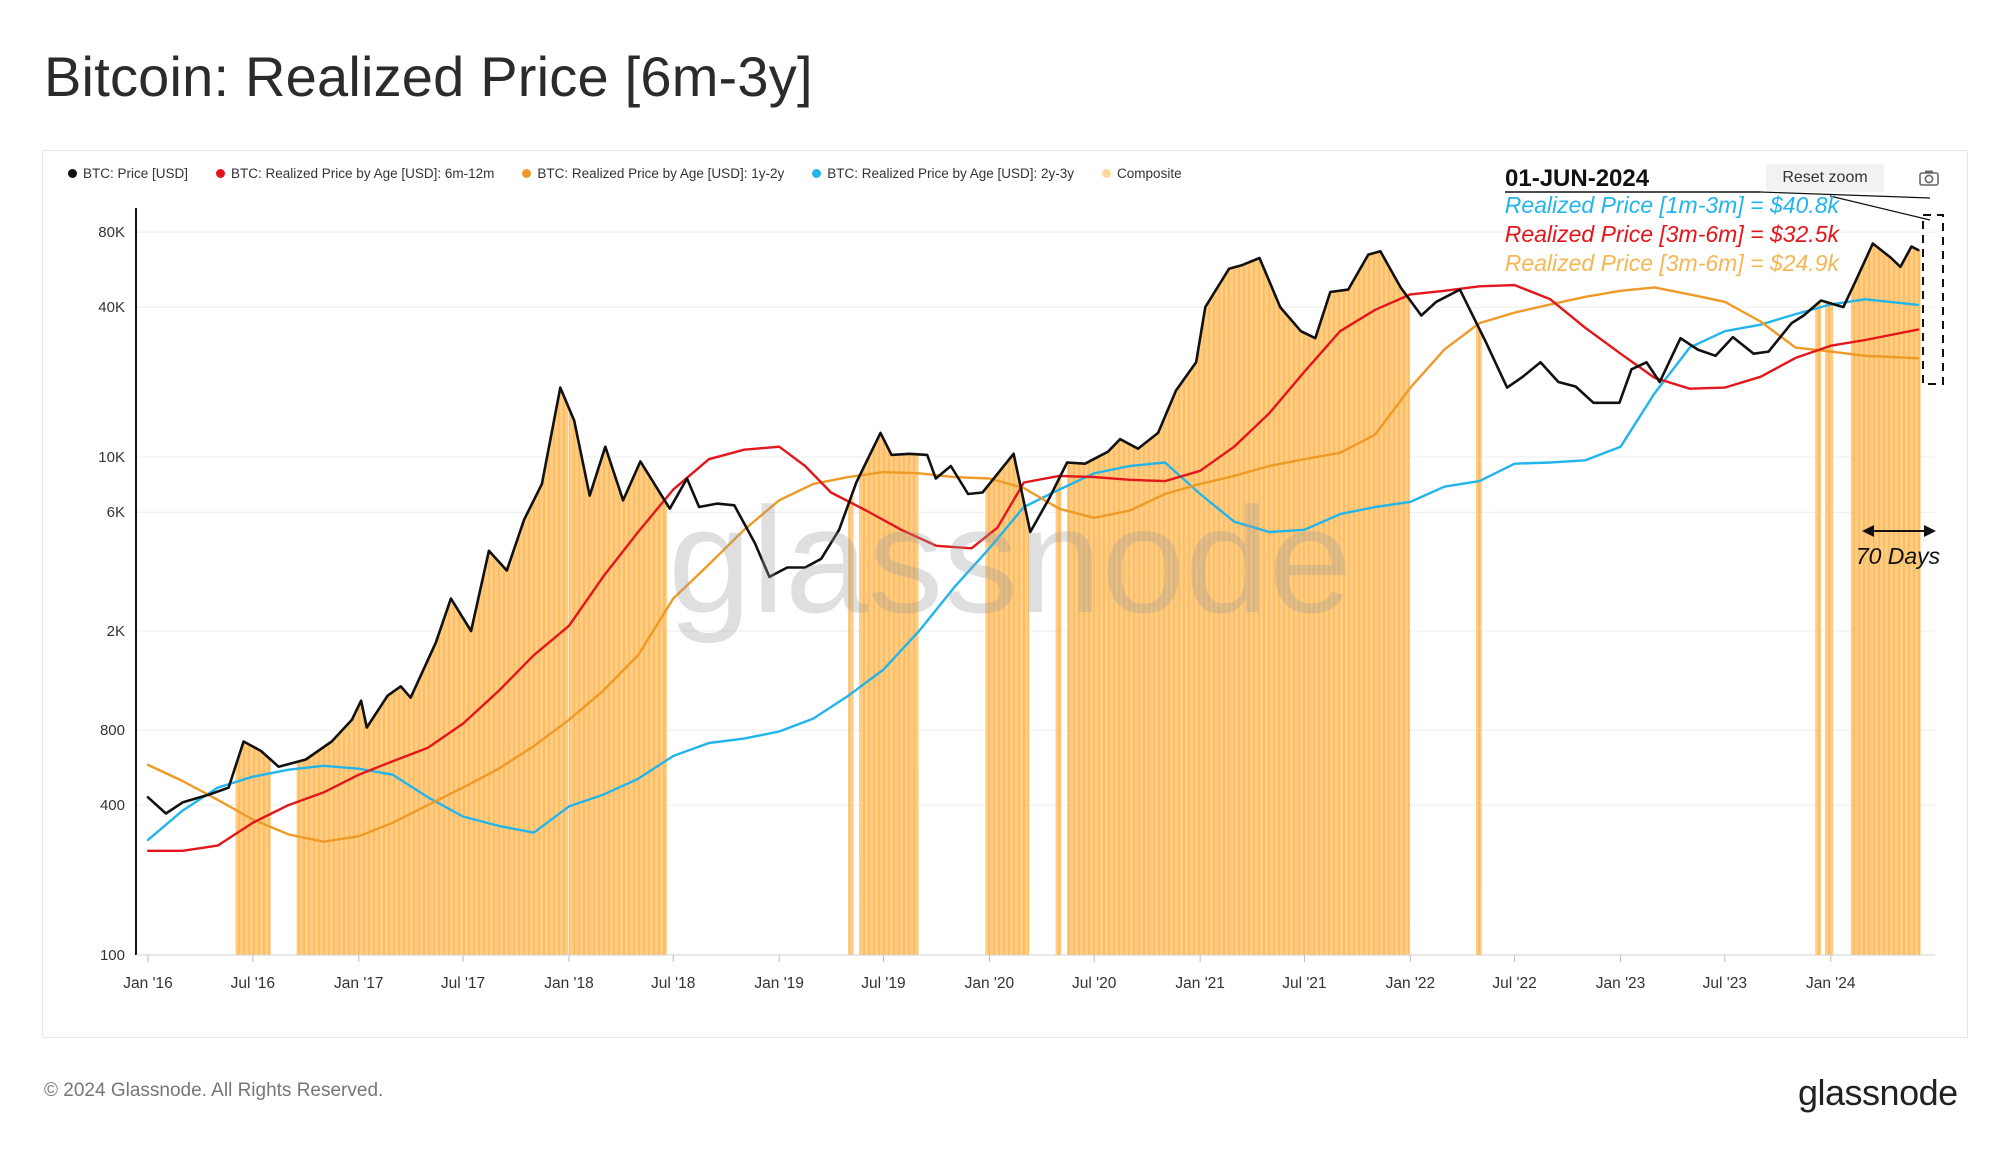  Describe the element at coordinates (1825, 178) in the screenshot. I see `reset-zoom-button: Reset zoom` at that location.